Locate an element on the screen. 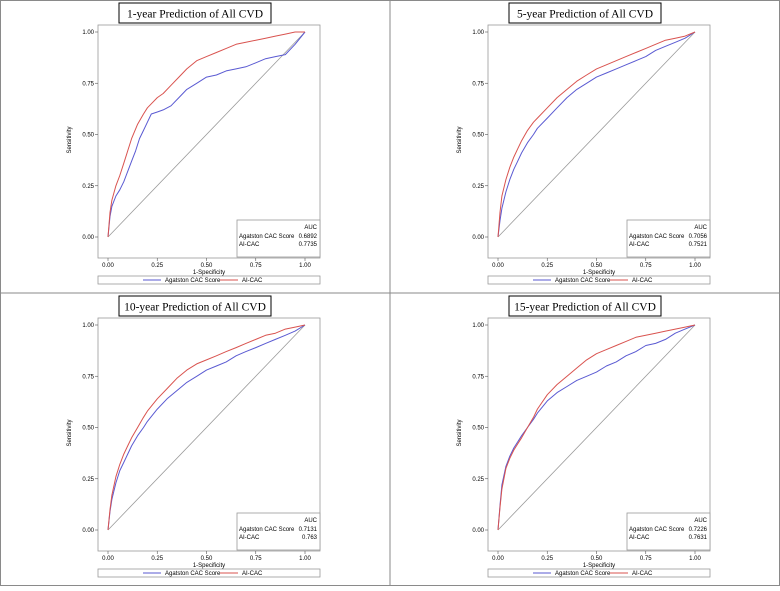  auc-value: 0.6892 is located at coordinates (308, 237).